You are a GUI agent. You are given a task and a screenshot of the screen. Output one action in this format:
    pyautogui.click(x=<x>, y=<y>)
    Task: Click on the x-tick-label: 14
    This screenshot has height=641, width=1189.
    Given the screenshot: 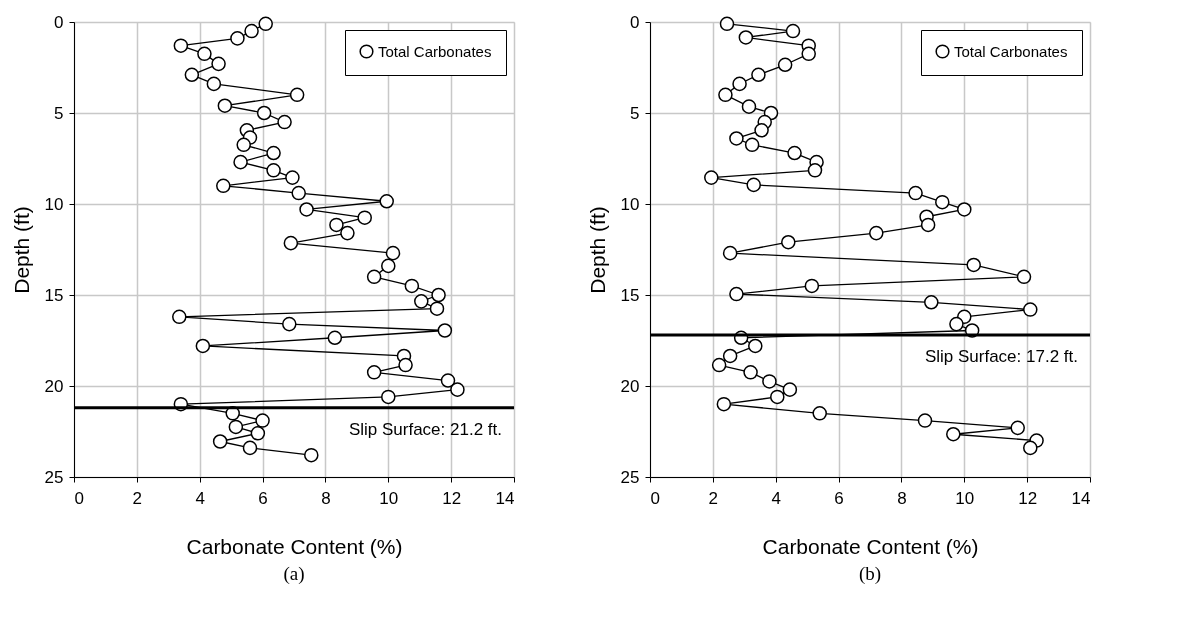 What is the action you would take?
    pyautogui.click(x=505, y=498)
    